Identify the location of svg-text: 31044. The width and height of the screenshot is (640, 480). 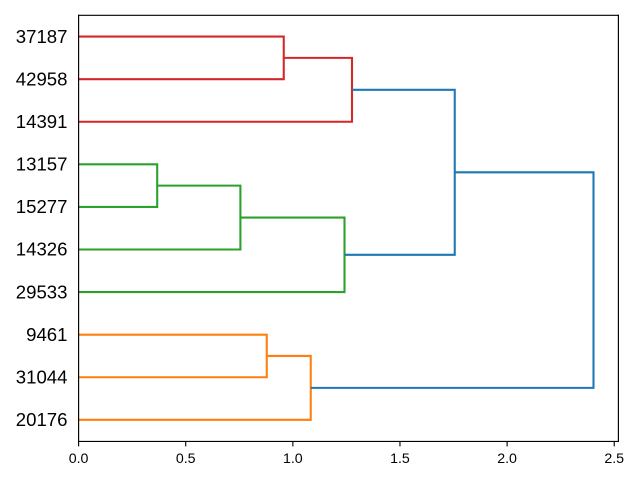
(42, 376).